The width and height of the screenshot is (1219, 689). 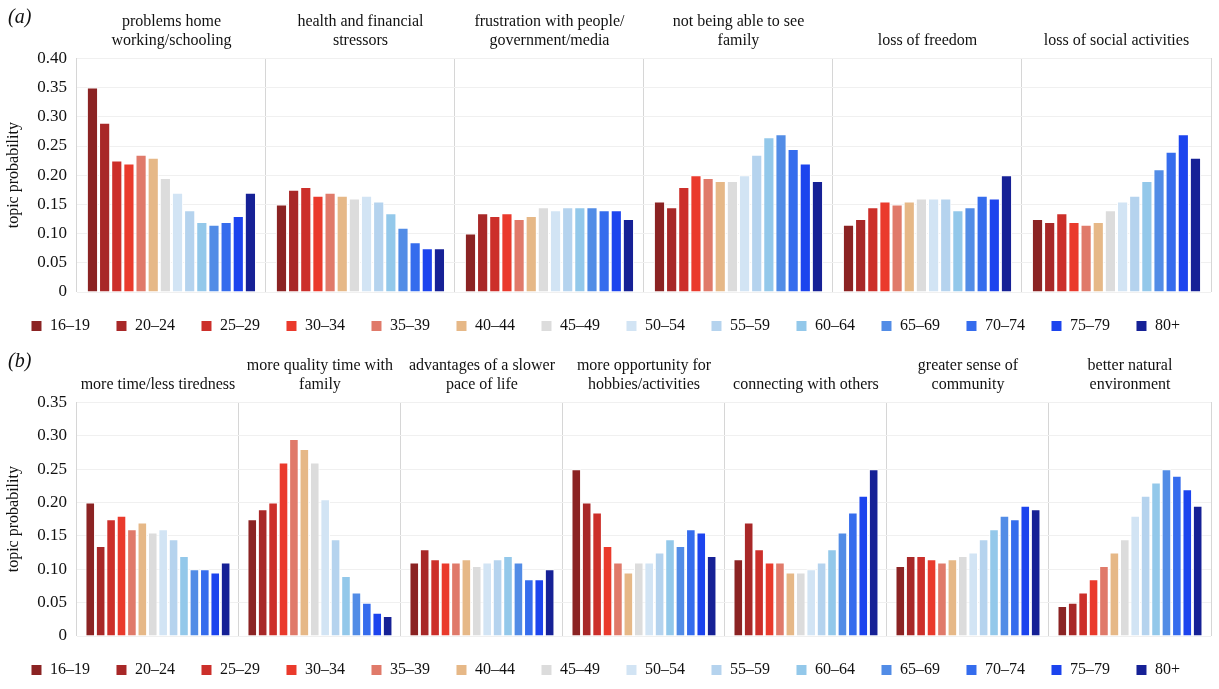 I want to click on text: (b), so click(x=20, y=361).